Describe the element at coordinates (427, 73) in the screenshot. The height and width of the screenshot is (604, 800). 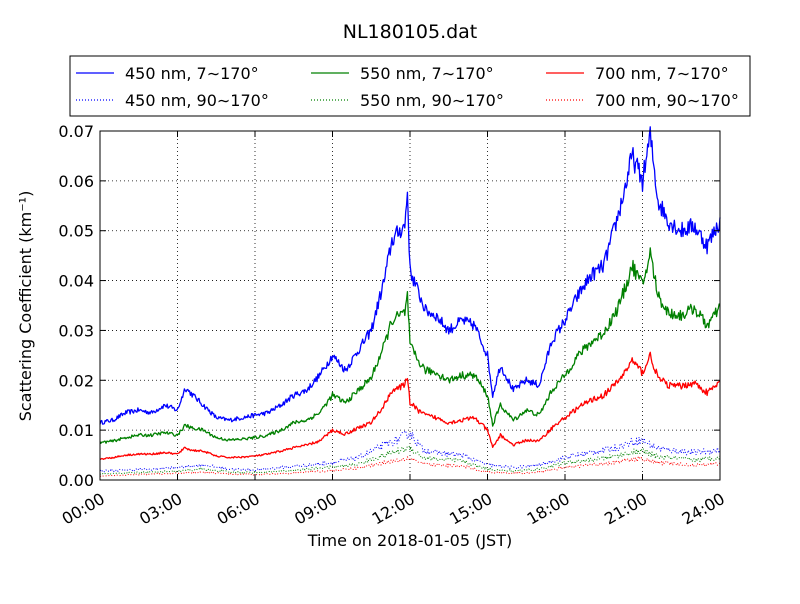
I see `legend-label: 550 nm, 7∼170°` at that location.